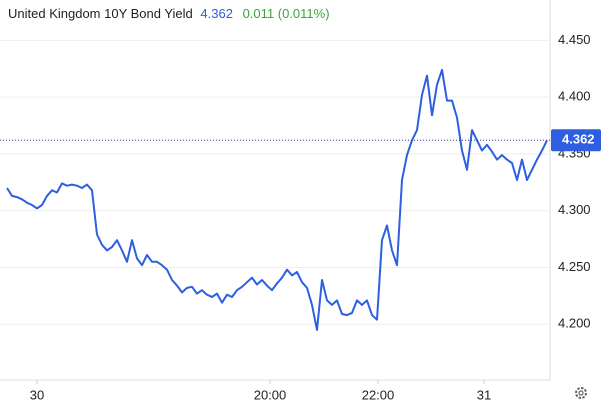 The image size is (601, 406). What do you see at coordinates (100, 13) in the screenshot?
I see `chart-title: United Kingdom 10Y Bond Yield` at bounding box center [100, 13].